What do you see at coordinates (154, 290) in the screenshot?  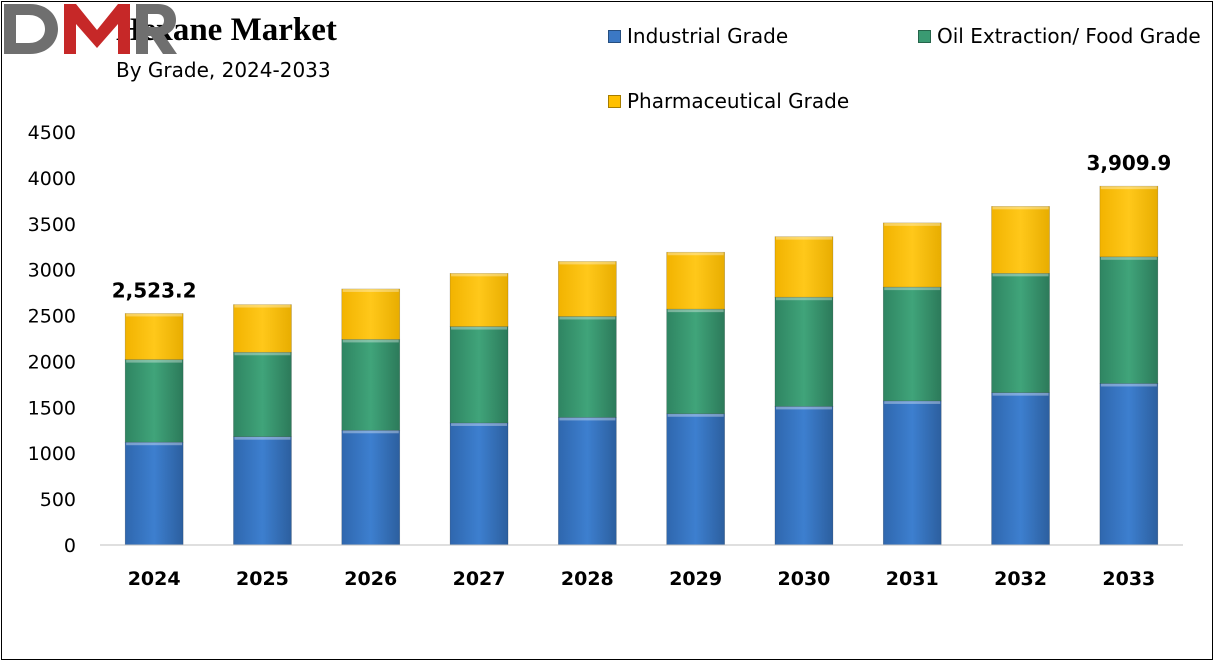 I see `data-label-2024: 2,523.2` at bounding box center [154, 290].